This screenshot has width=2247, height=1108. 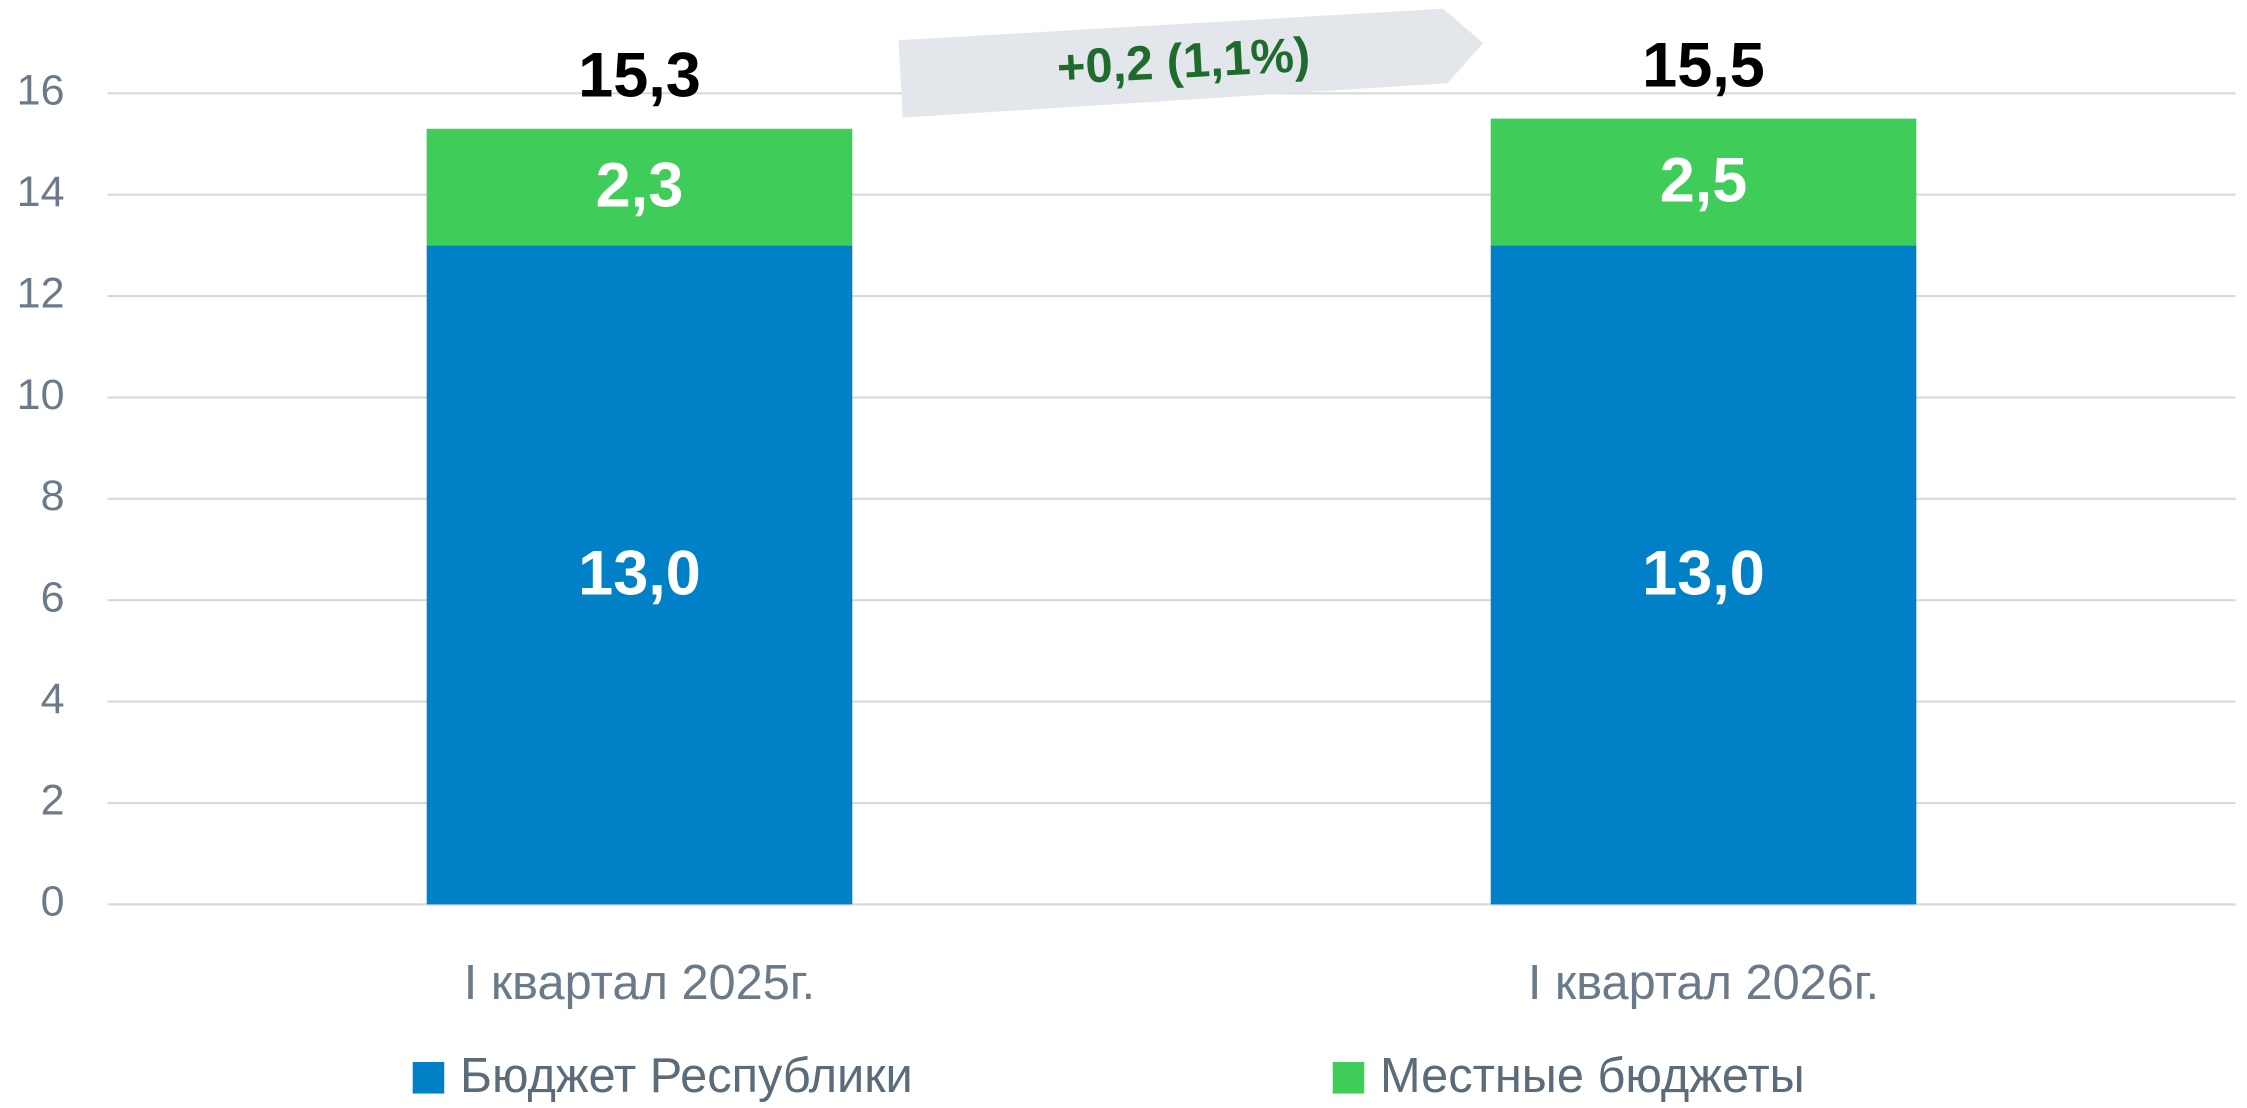 What do you see at coordinates (41, 293) in the screenshot?
I see `y-tick-label: 12` at bounding box center [41, 293].